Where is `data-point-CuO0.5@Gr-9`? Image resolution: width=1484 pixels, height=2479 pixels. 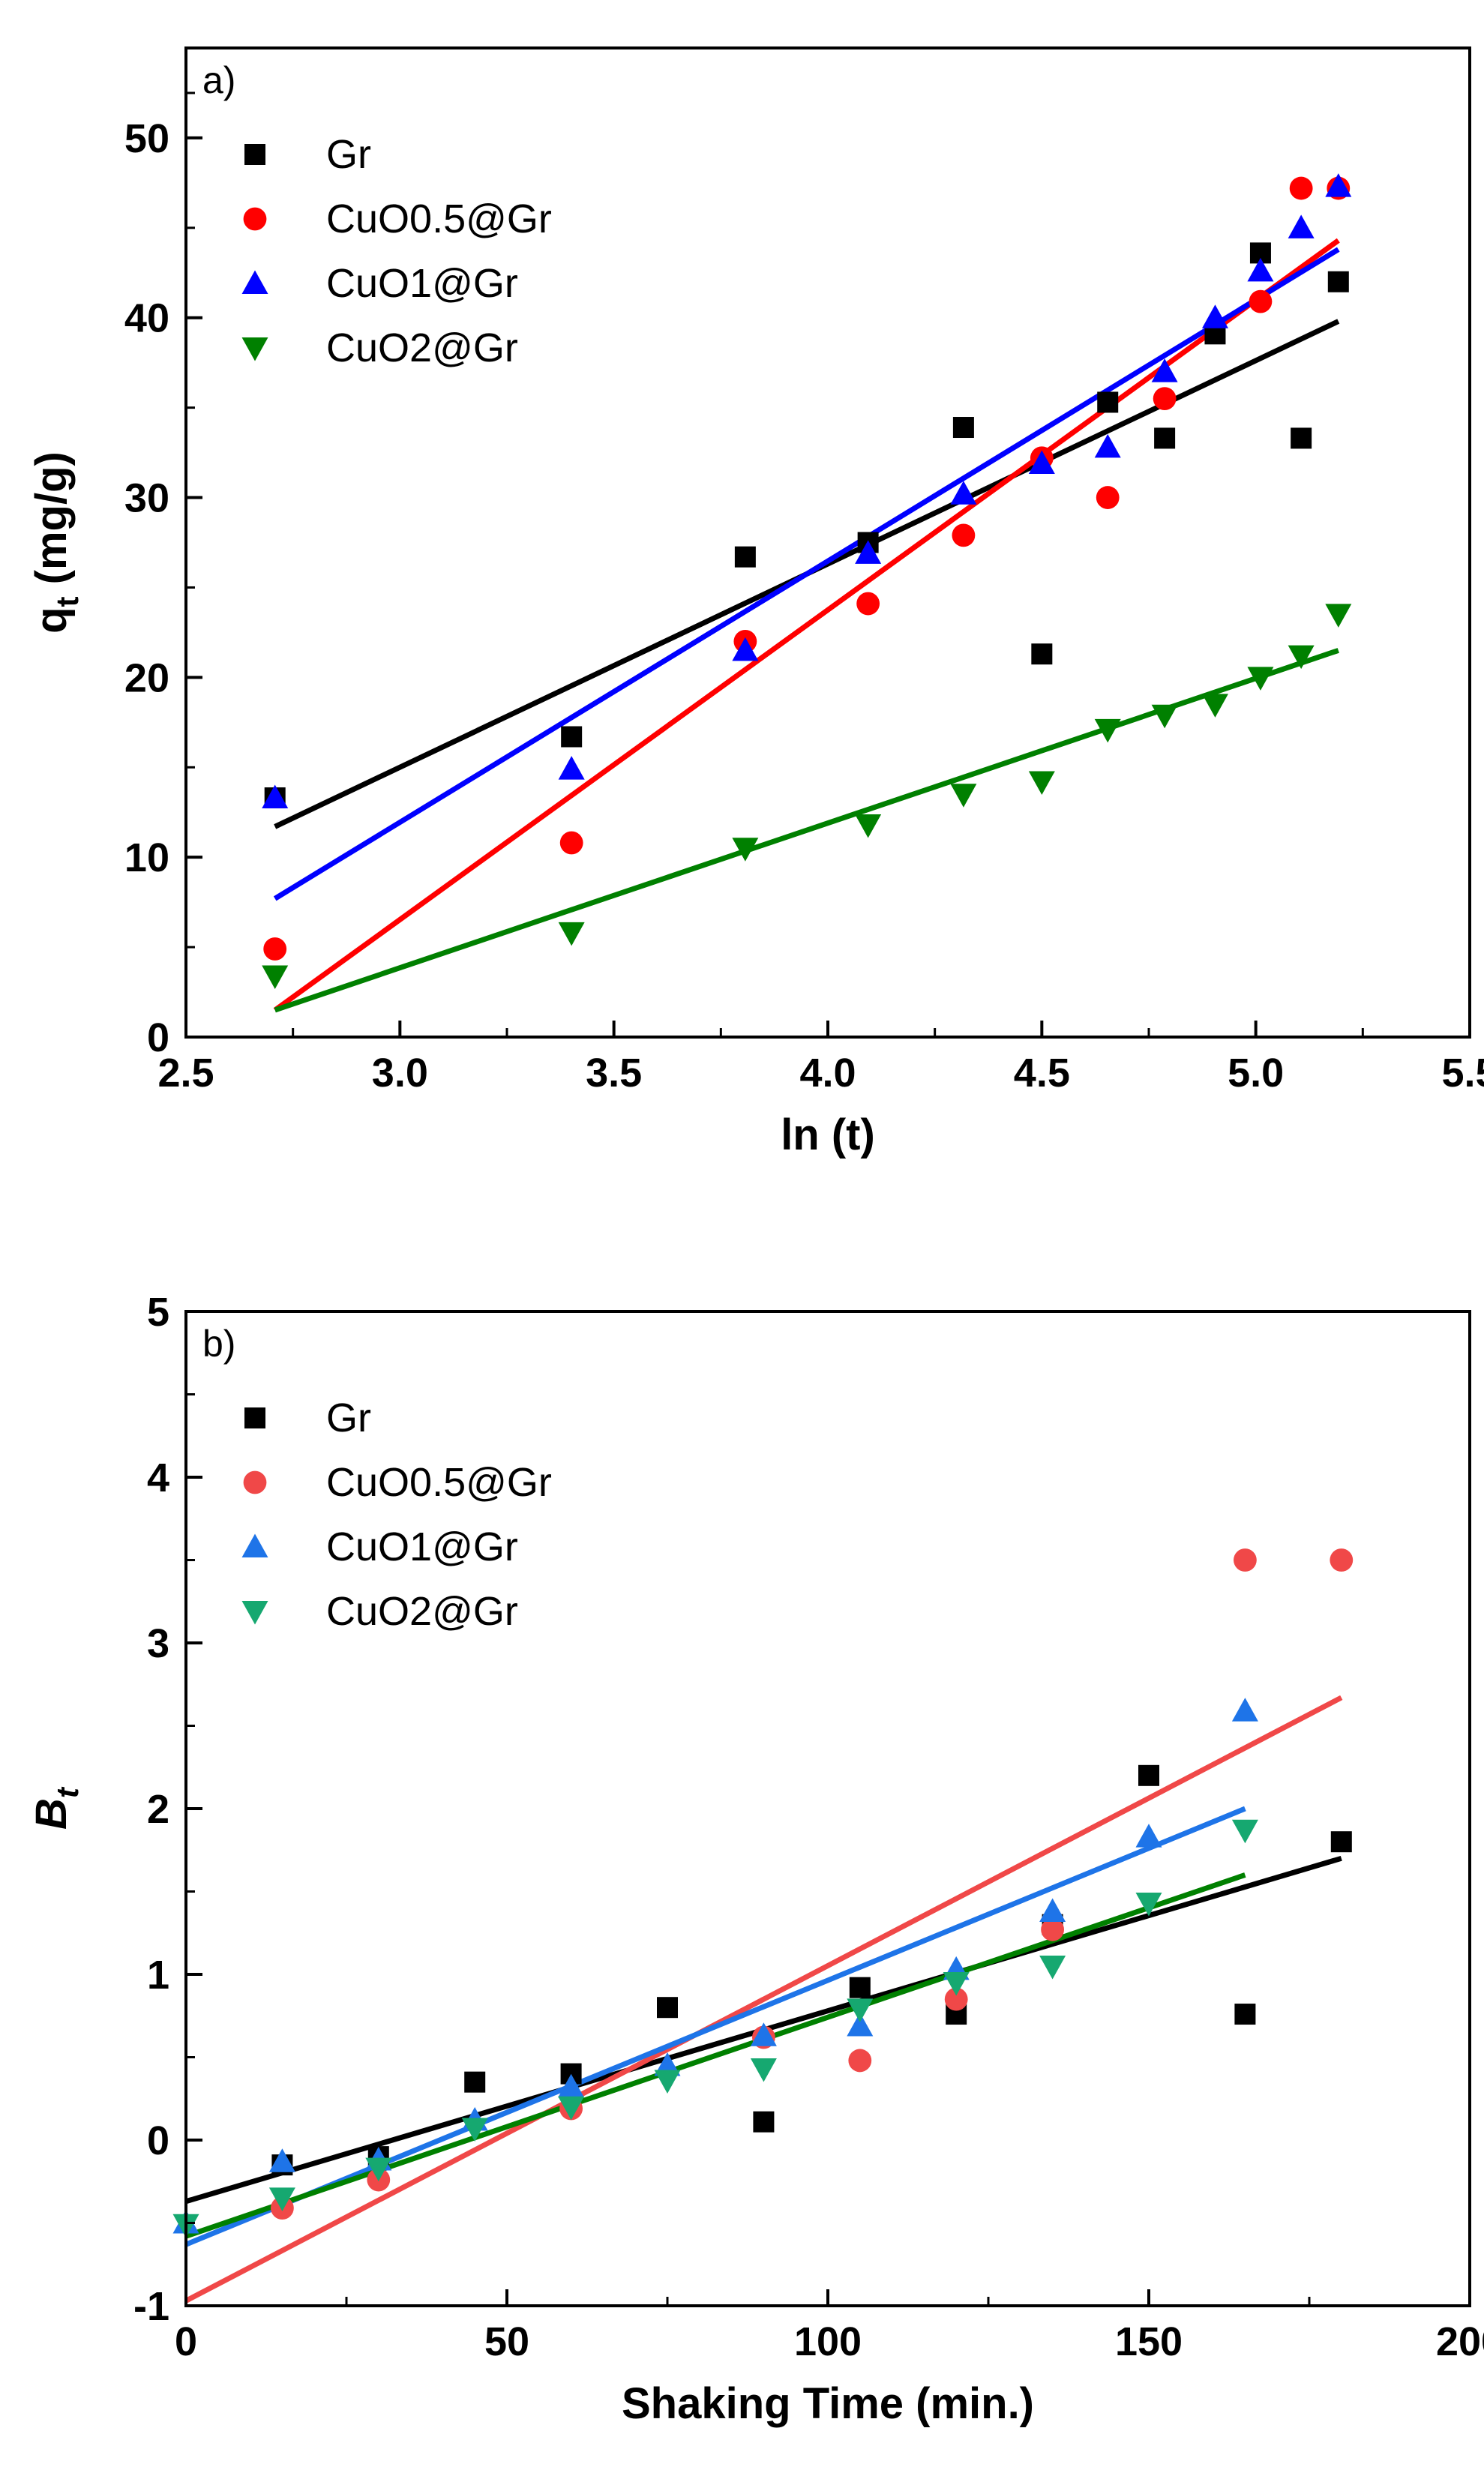
data-point-CuO0.5@Gr-9 is located at coordinates (1301, 188).